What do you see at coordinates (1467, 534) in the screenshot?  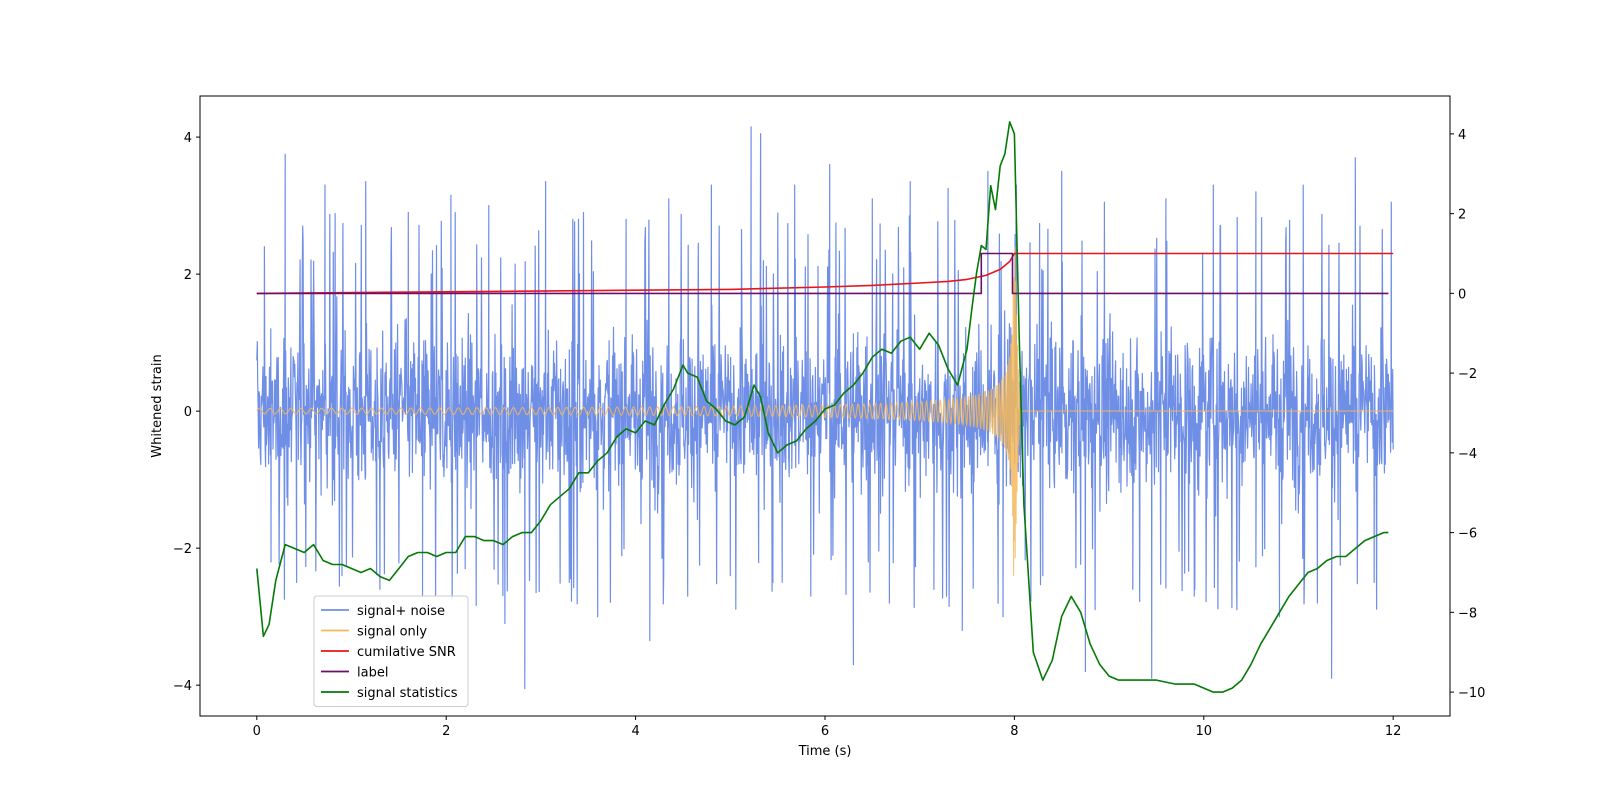 I see `y2-tick-label: −6` at bounding box center [1467, 534].